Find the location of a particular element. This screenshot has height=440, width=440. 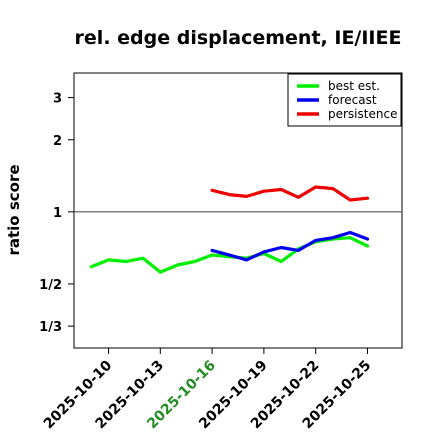

y-tick-label: 1/3 is located at coordinates (50, 327).